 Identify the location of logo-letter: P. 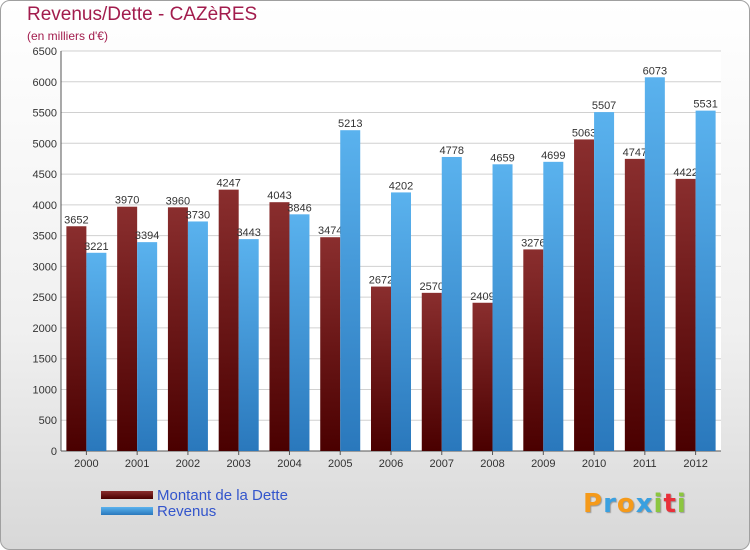
(593, 504).